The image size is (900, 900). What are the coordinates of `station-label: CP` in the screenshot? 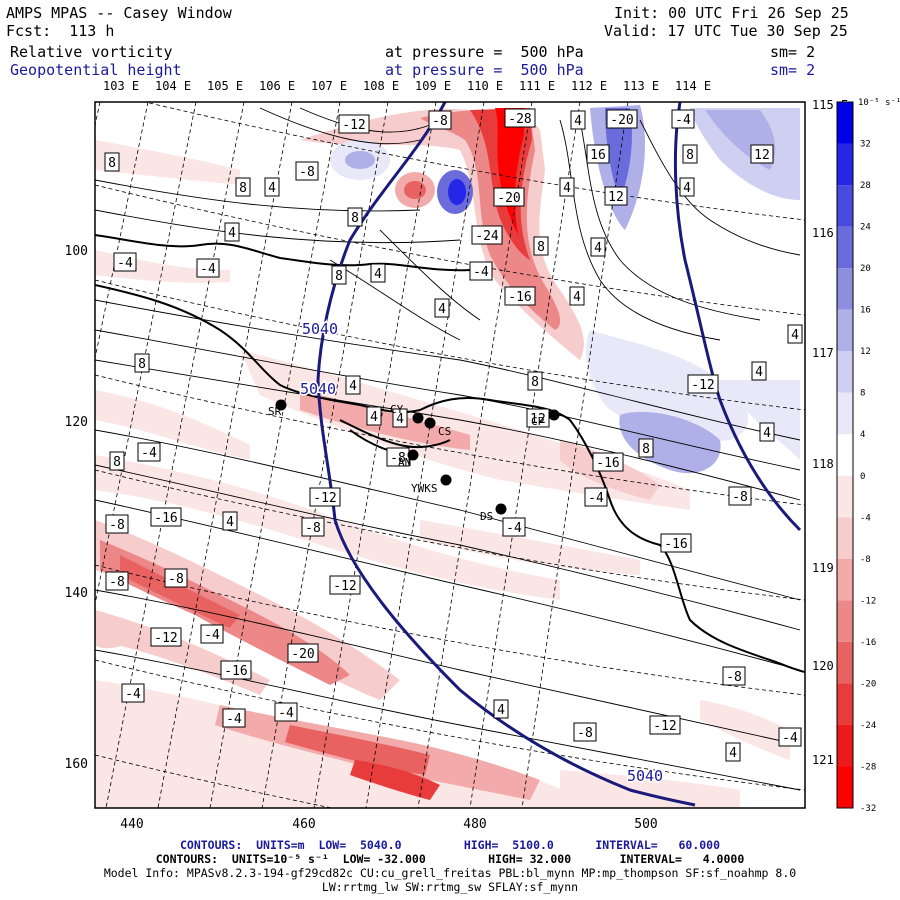 It's located at (538, 421).